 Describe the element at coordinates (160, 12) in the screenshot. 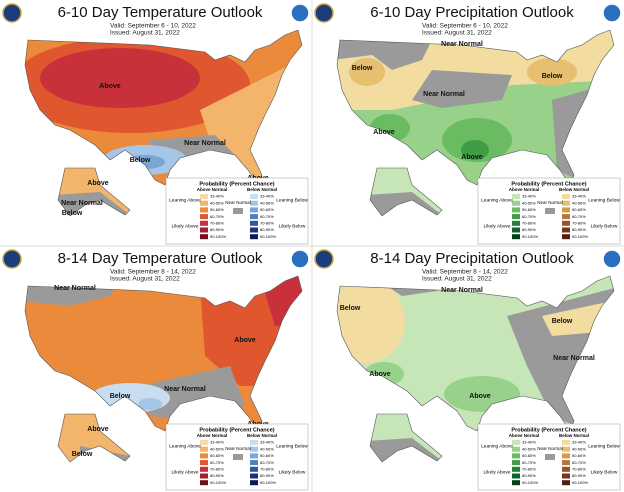

I see `panel-title: 6-10 Day Temperature Outlook` at that location.